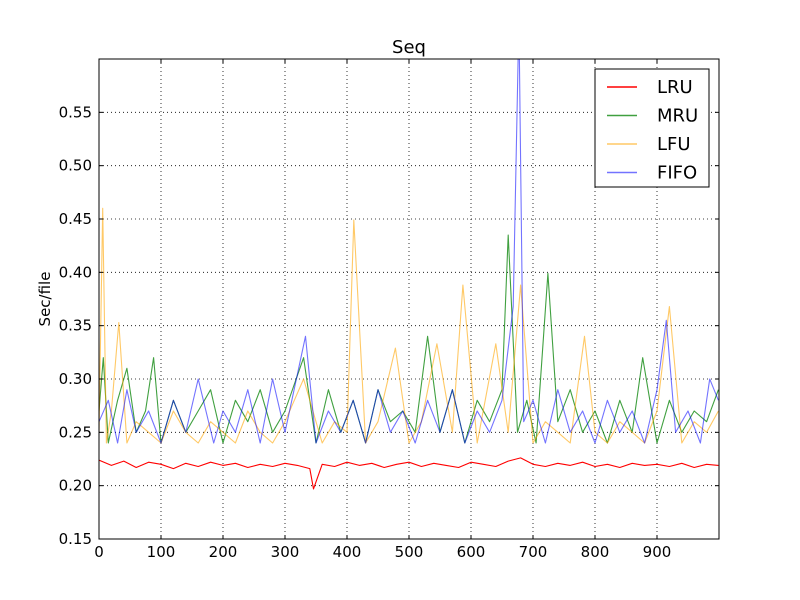 This screenshot has width=800, height=600. I want to click on y-tick-label: 0.40, so click(75, 272).